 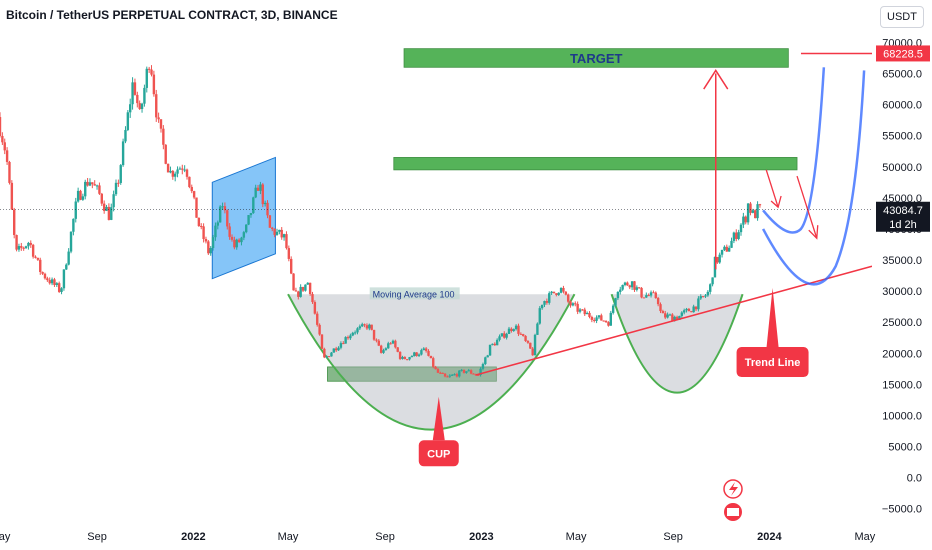 What do you see at coordinates (5, 537) in the screenshot?
I see `x-tick-label: May` at bounding box center [5, 537].